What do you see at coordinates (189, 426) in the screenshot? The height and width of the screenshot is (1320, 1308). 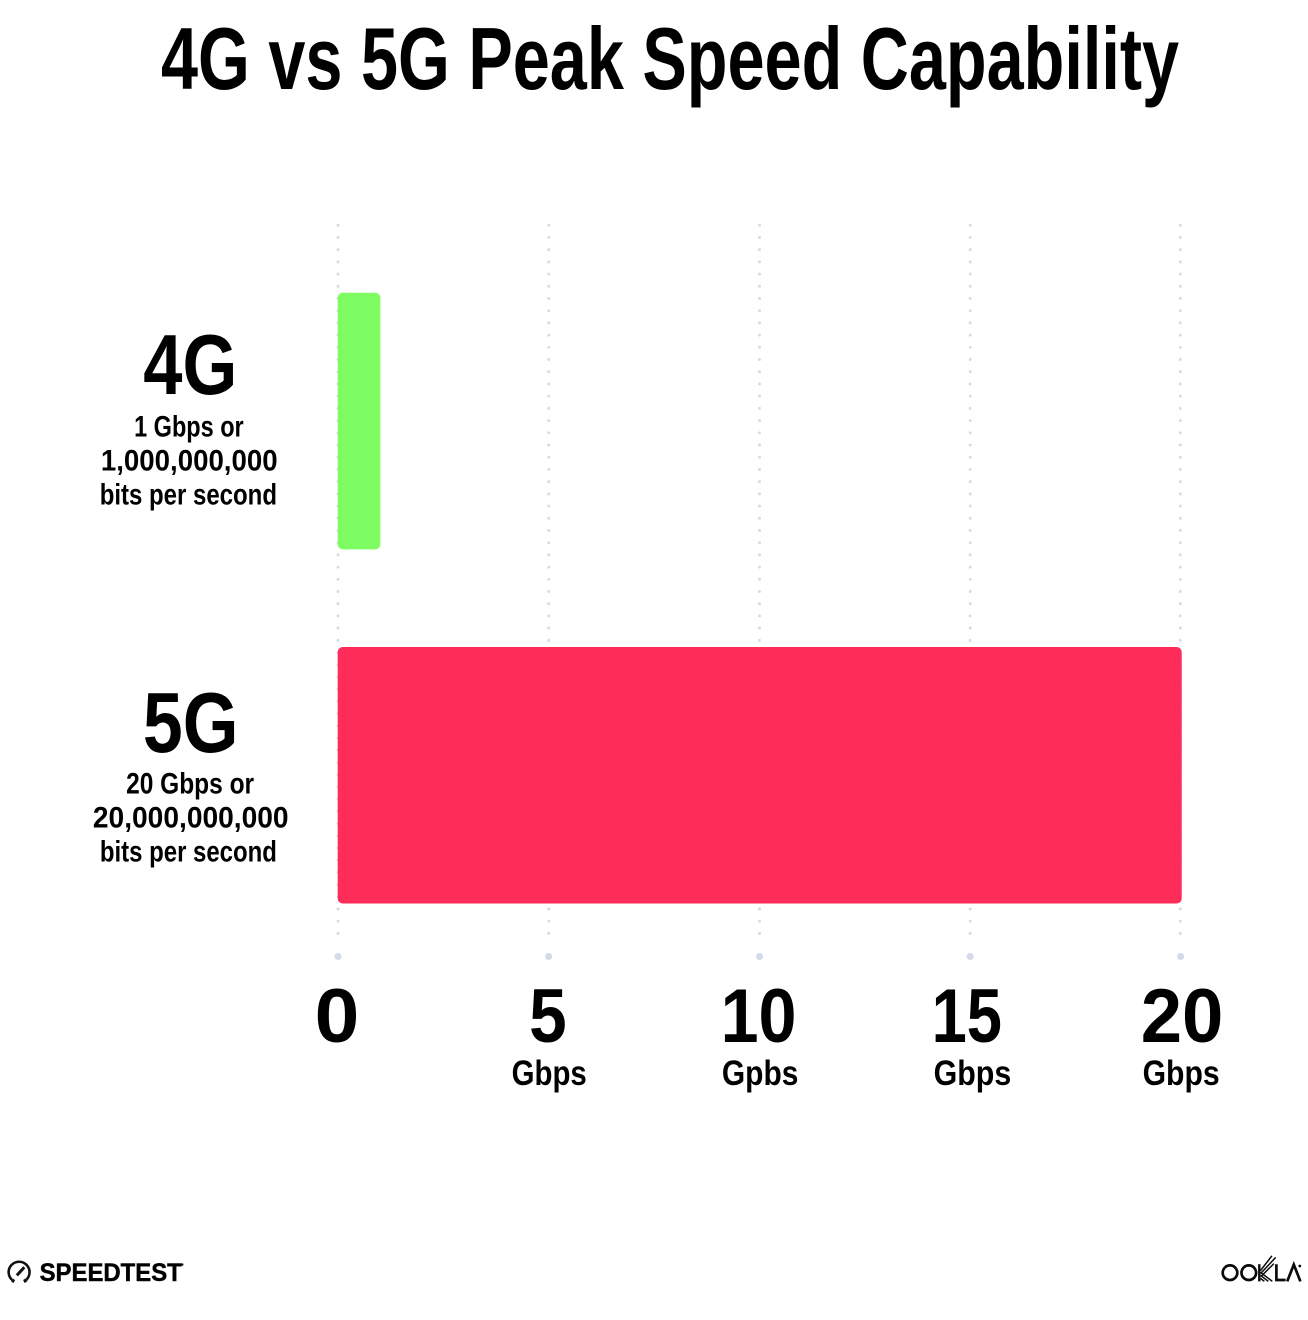 I see `svg-text: 1 Gbps or` at bounding box center [189, 426].